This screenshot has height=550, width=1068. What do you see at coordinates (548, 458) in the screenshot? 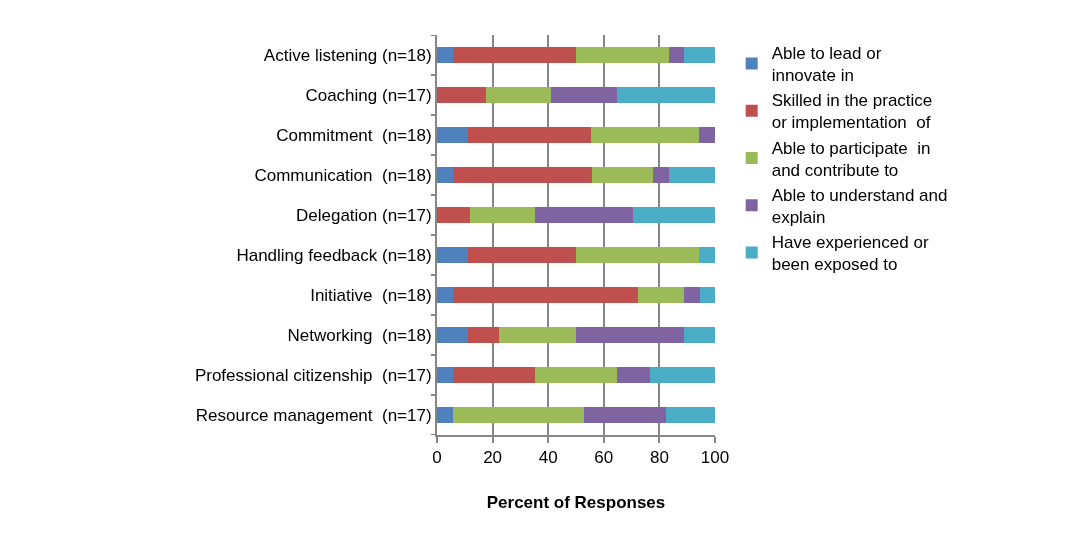
I see `x-tick-label: 40` at bounding box center [548, 458].